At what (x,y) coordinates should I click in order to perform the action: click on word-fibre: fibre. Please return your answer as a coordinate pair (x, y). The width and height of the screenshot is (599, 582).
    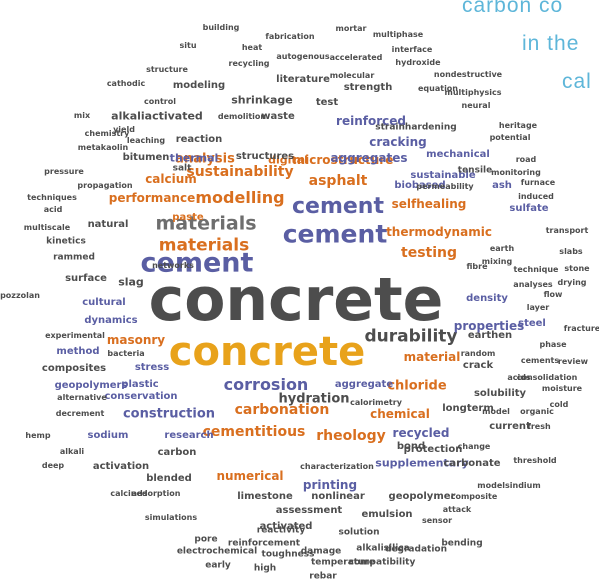
    Looking at the image, I should click on (477, 266).